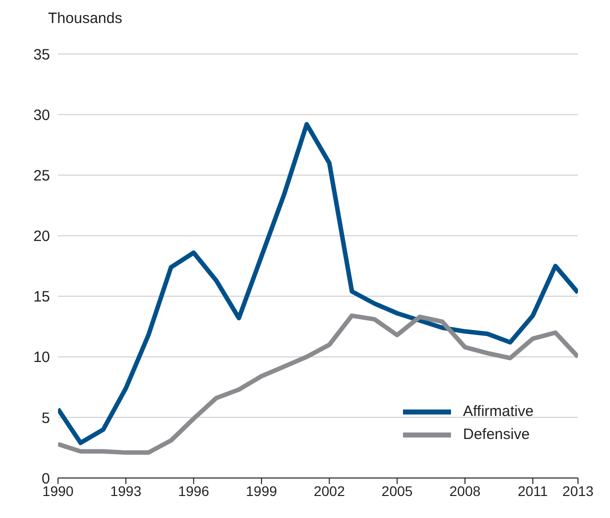  What do you see at coordinates (533, 490) in the screenshot?
I see `x-tick-label: 2011` at bounding box center [533, 490].